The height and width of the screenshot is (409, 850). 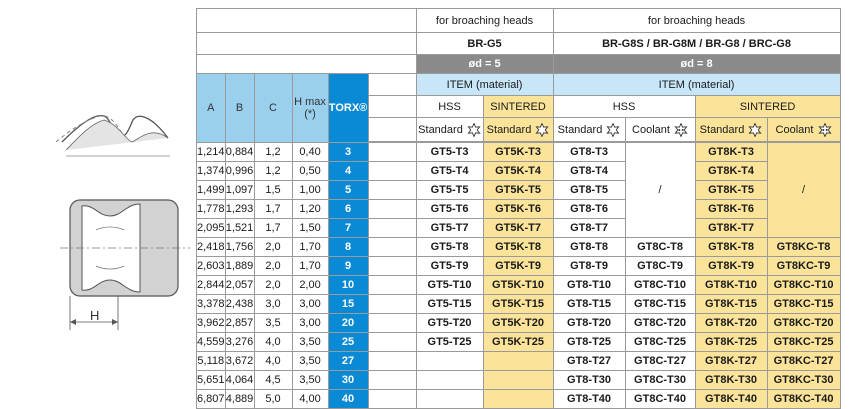 I want to click on cell-g8-hss-coolant: GT8C-T9, so click(x=660, y=266).